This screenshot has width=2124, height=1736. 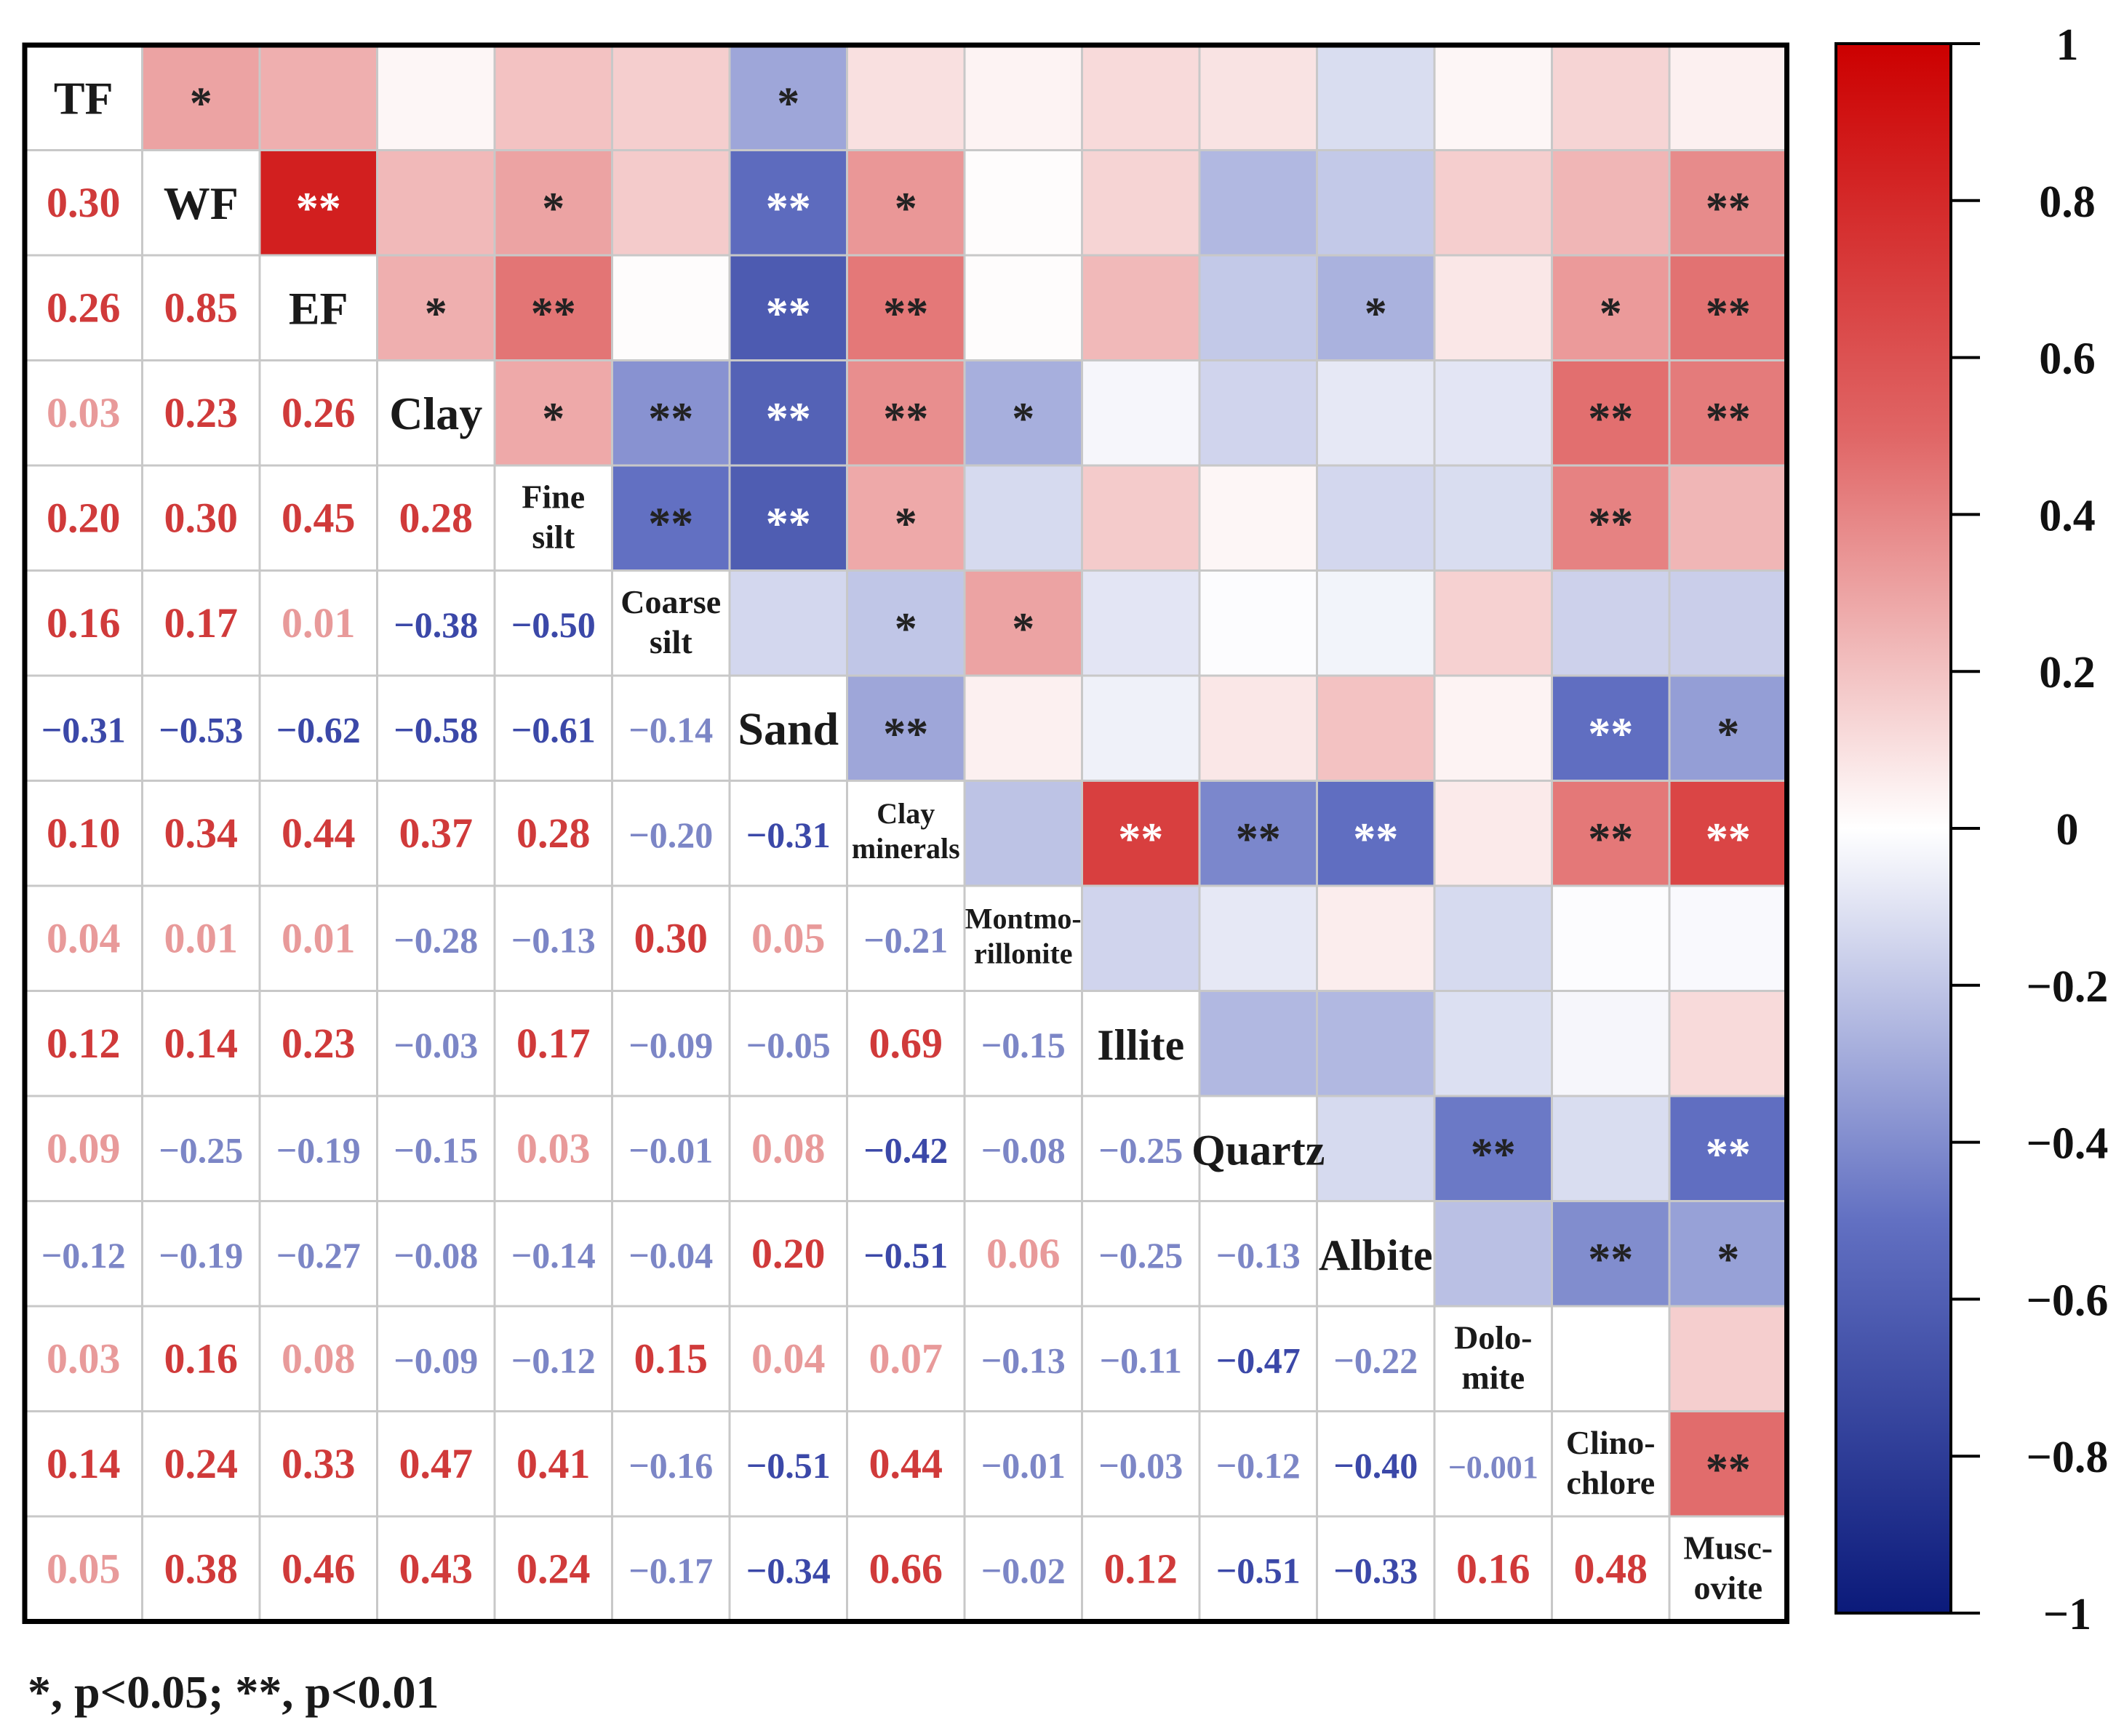 What do you see at coordinates (2068, 1144) in the screenshot?
I see `colorbar-tick-label: −0.4` at bounding box center [2068, 1144].